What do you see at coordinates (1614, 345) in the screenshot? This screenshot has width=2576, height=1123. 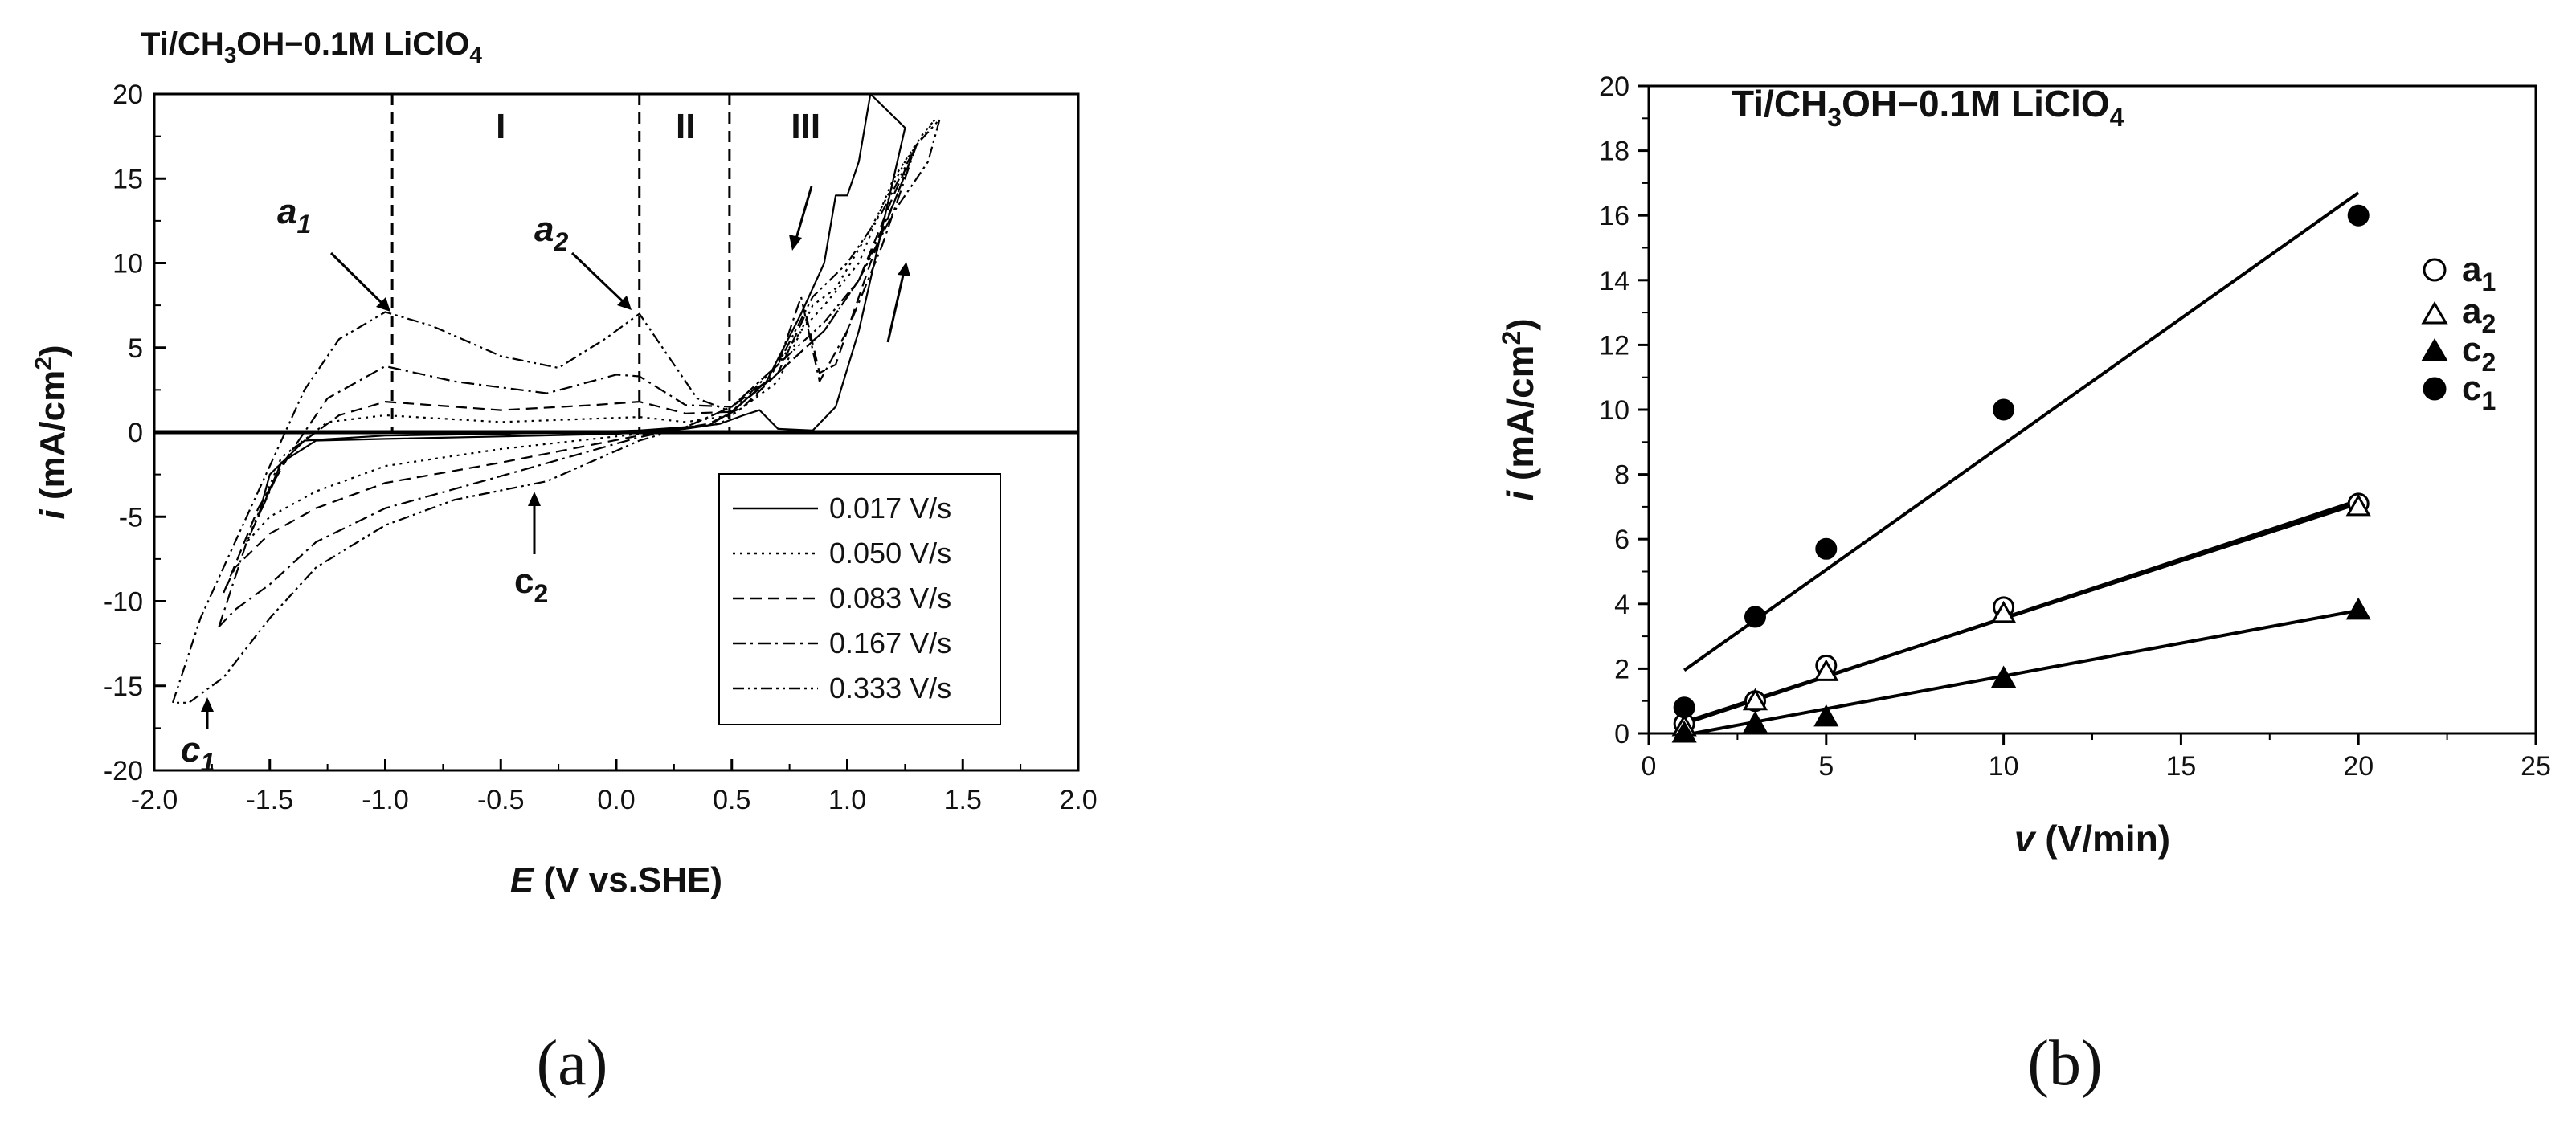 I see `b-ytick-label: 12` at bounding box center [1614, 345].